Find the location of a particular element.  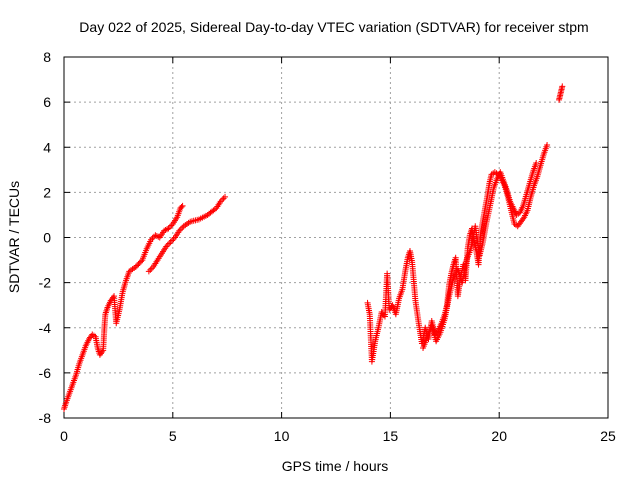

x-tick-label: 25 is located at coordinates (608, 436).